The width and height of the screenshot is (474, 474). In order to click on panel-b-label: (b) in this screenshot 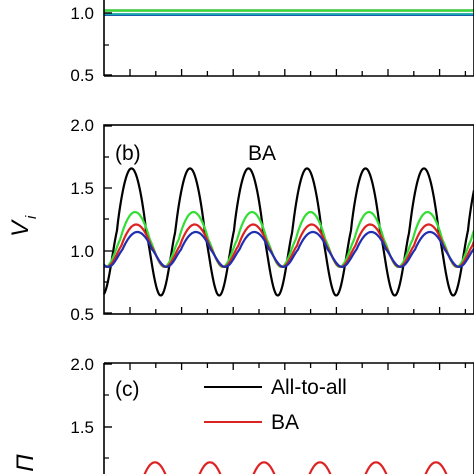, I will do `click(128, 153)`.